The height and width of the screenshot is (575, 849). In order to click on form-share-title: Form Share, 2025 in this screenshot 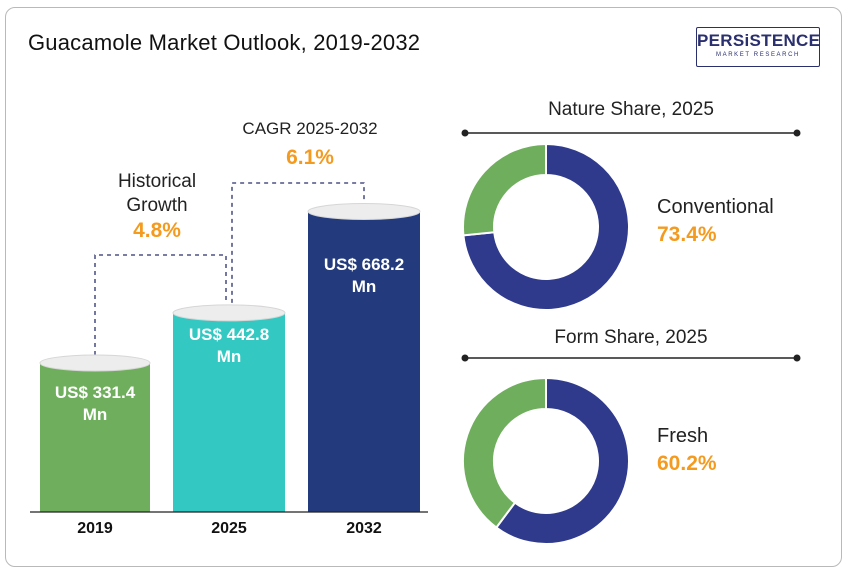, I will do `click(631, 337)`.